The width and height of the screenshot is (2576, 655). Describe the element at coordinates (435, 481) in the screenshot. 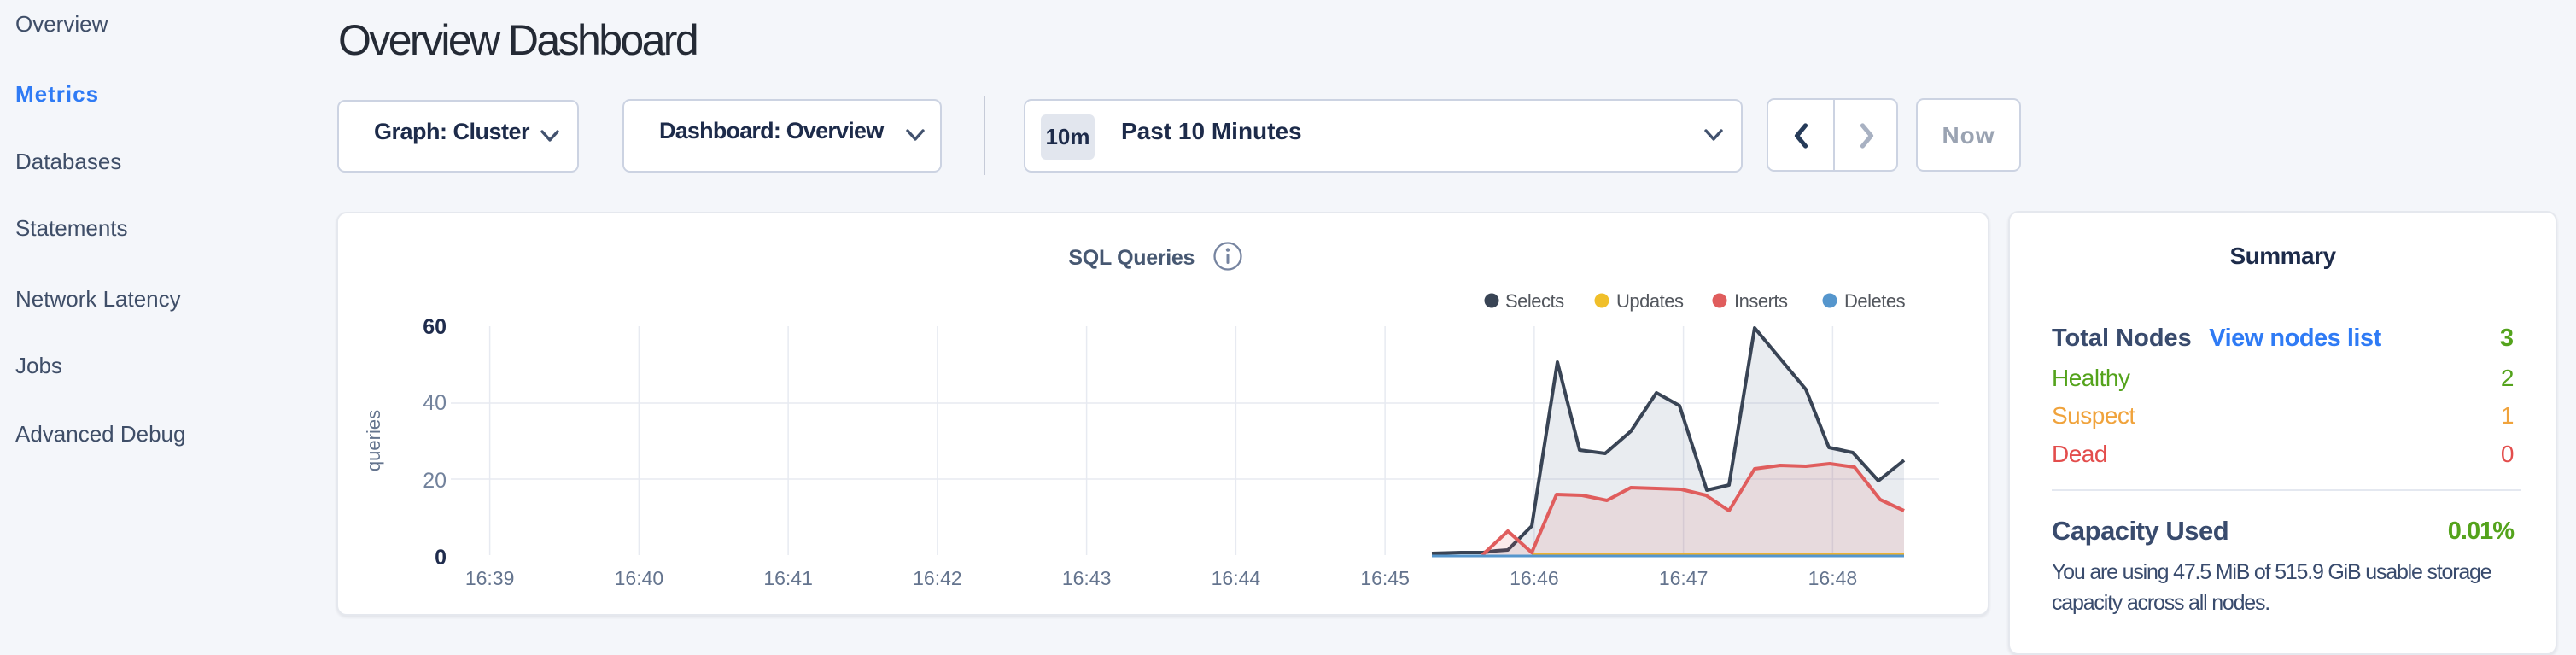

I see `svg-text: 20` at that location.